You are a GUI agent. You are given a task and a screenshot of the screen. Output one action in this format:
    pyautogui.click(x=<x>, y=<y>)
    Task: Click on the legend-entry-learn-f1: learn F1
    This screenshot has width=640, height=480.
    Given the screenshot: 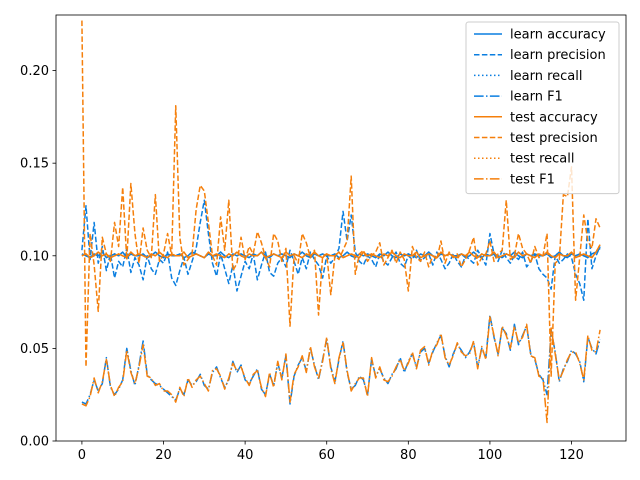 What is the action you would take?
    pyautogui.click(x=518, y=97)
    